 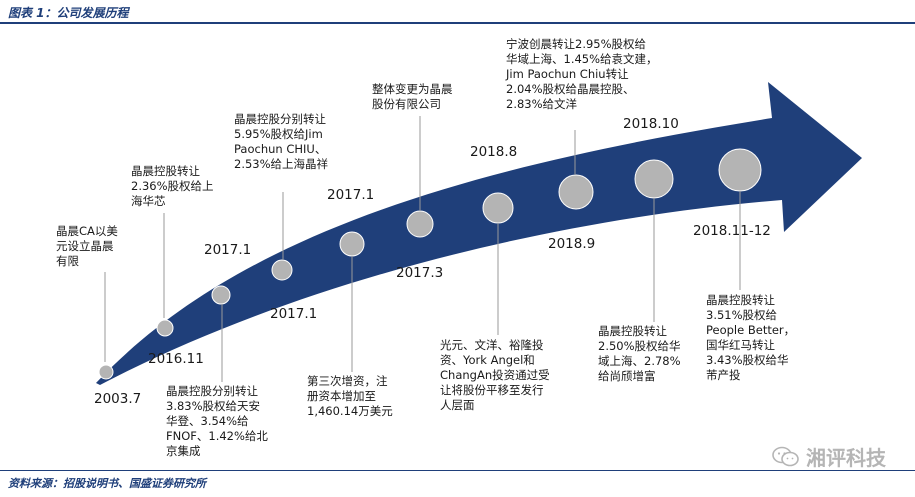 I want to click on event-note-line: ChangAn投资通过受, so click(x=495, y=375).